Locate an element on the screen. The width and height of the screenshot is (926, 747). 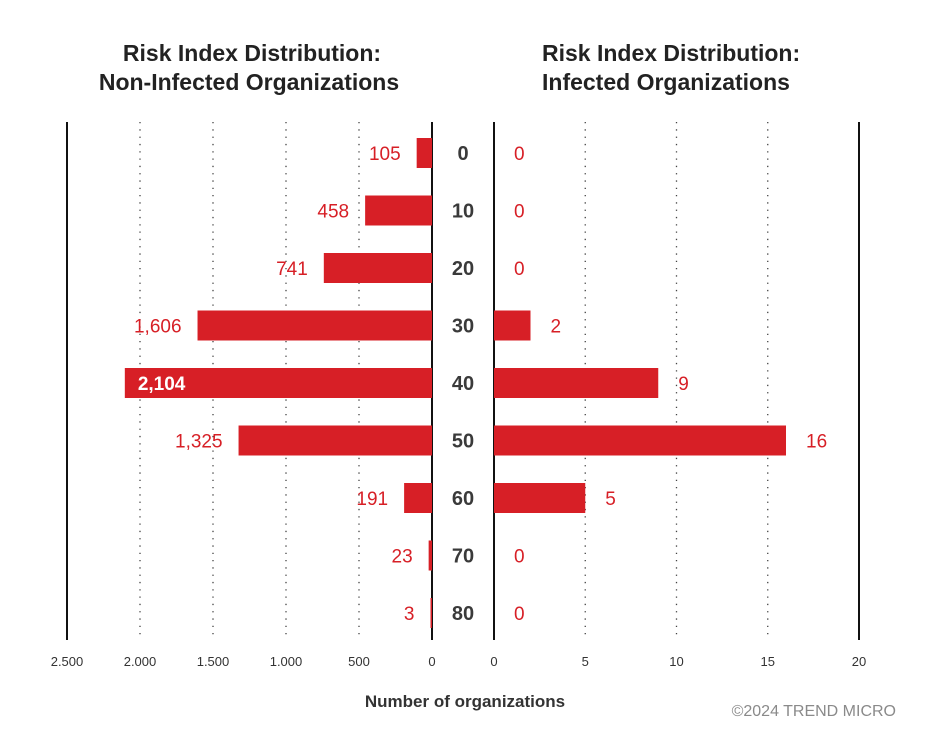
left-value-label: 1,606 is located at coordinates (158, 327).